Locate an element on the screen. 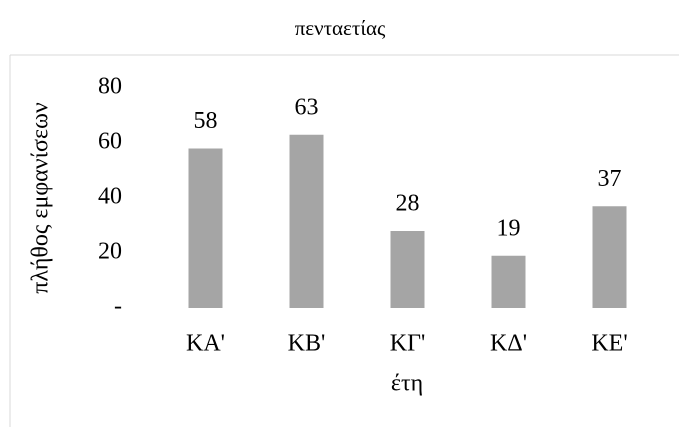 The height and width of the screenshot is (427, 679). data-label: 63 is located at coordinates (307, 107).